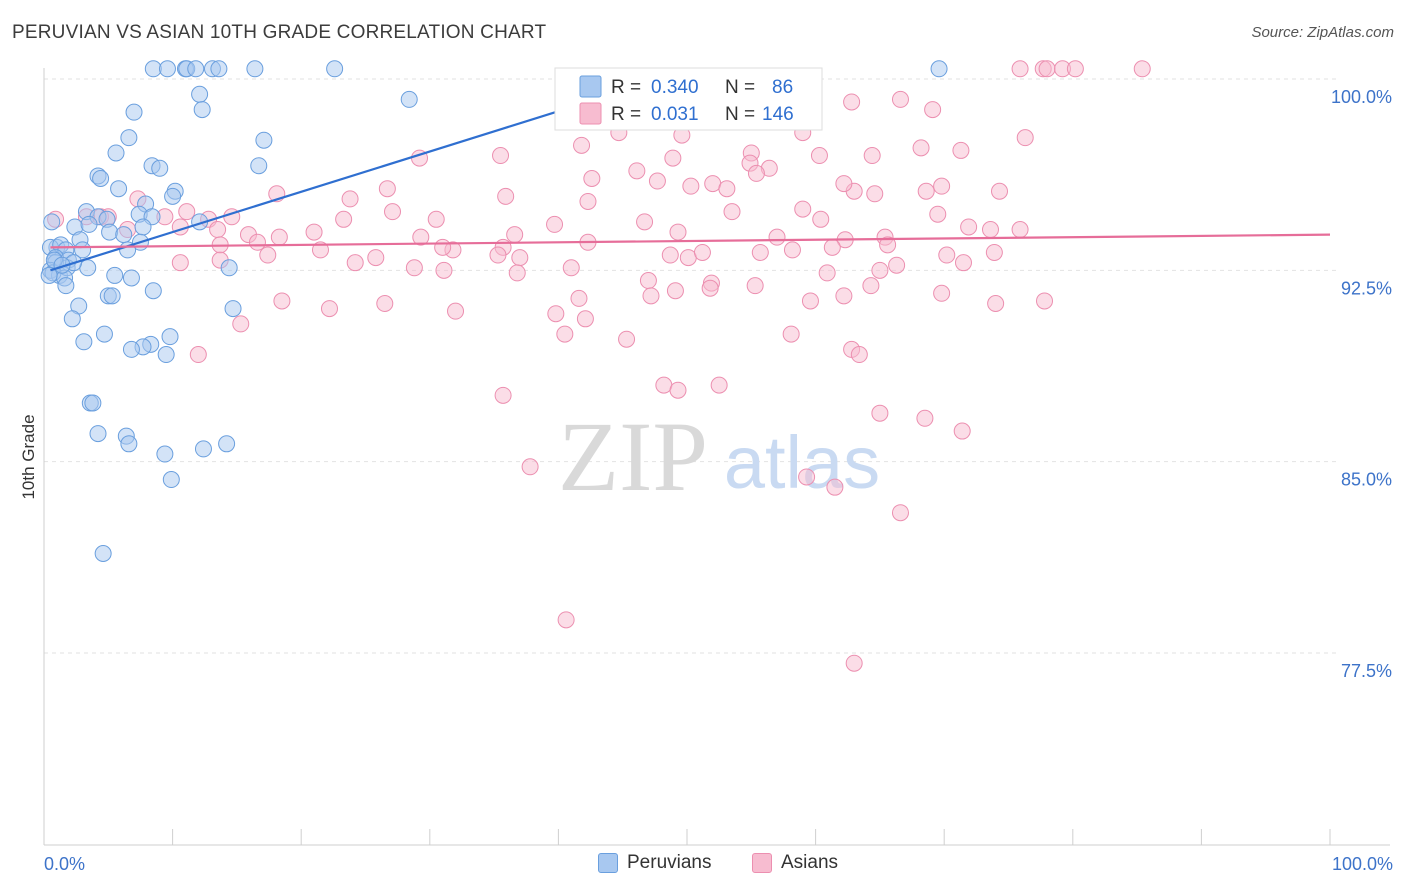 Image resolution: width=1406 pixels, height=892 pixels. Describe the element at coordinates (28, 456) in the screenshot. I see `y-axis-label: 10th Grade` at that location.